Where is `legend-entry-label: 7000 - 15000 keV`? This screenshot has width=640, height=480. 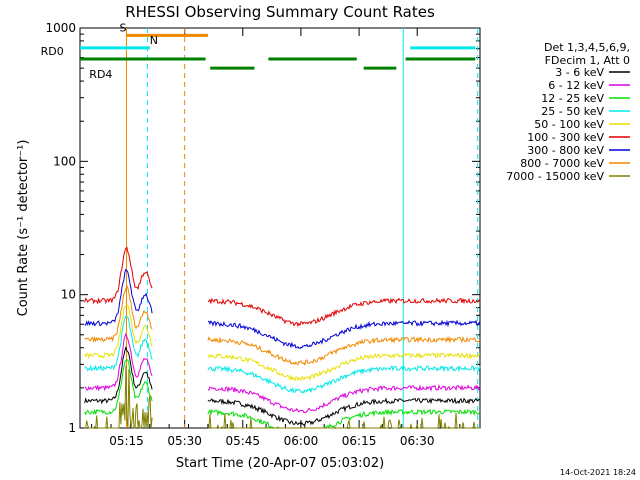
legend-entry-label: 7000 - 15000 keV is located at coordinates (555, 176).